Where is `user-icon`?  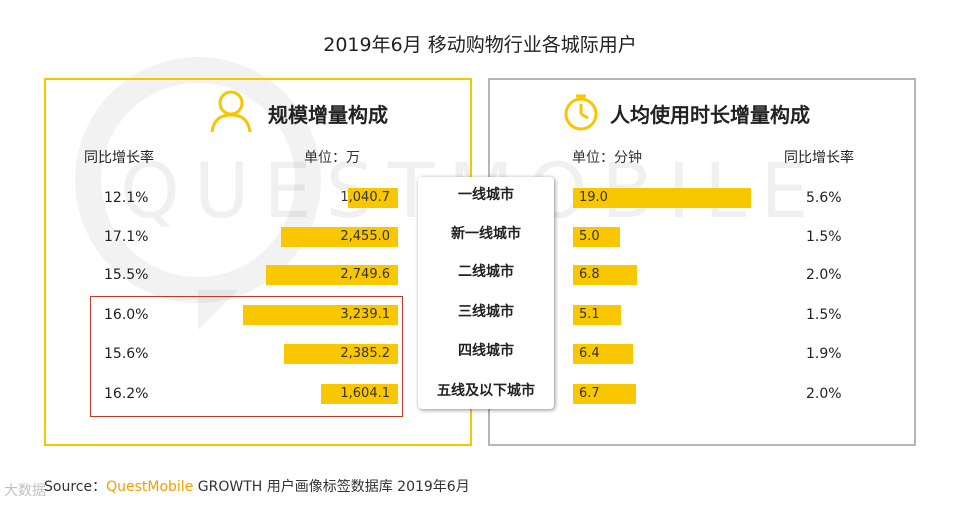 user-icon is located at coordinates (231, 111).